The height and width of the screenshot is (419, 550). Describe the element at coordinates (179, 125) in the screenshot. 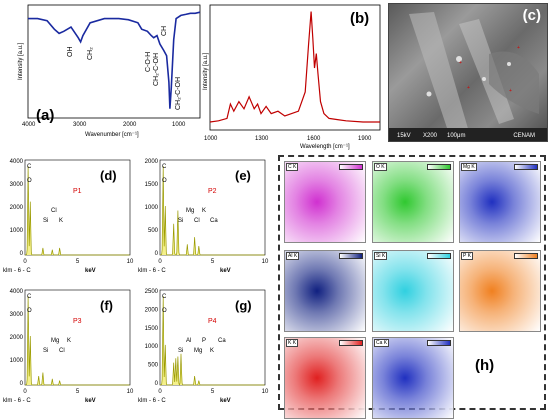

I see `tick-a-1000: 1000` at that location.